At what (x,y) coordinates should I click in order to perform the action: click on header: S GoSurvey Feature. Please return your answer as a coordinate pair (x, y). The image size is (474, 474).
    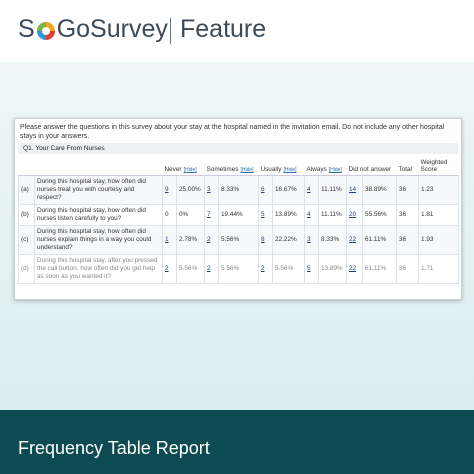
    Looking at the image, I should click on (237, 31).